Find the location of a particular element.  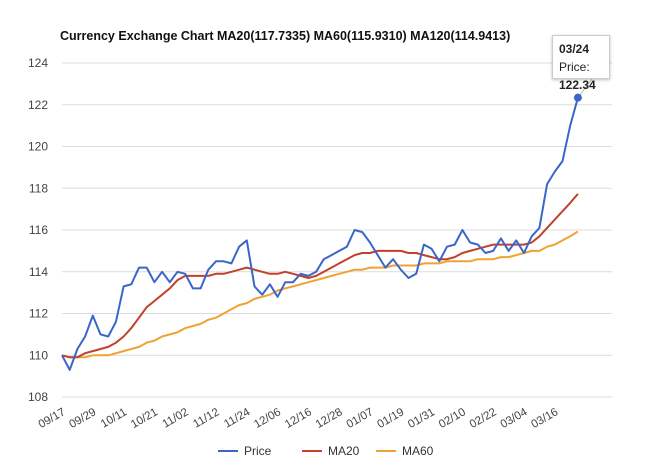

legend-label: Price is located at coordinates (258, 451).